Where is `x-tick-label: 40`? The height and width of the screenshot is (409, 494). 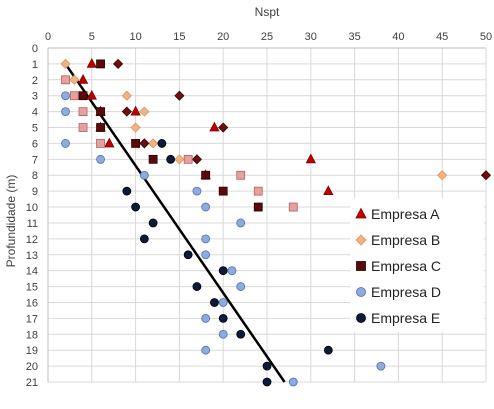
x-tick-label: 40 is located at coordinates (398, 37).